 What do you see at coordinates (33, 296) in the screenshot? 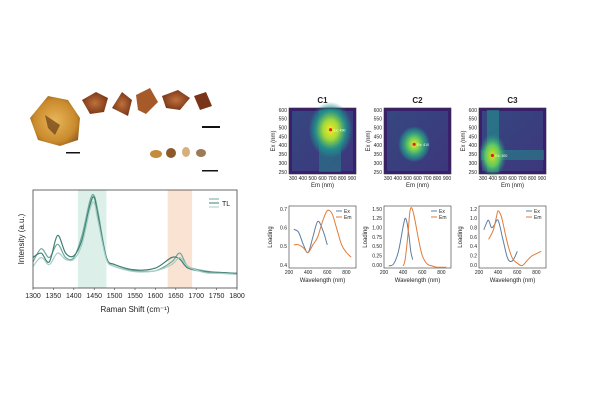
I see `raman-xtick-label: 1300` at bounding box center [33, 296].